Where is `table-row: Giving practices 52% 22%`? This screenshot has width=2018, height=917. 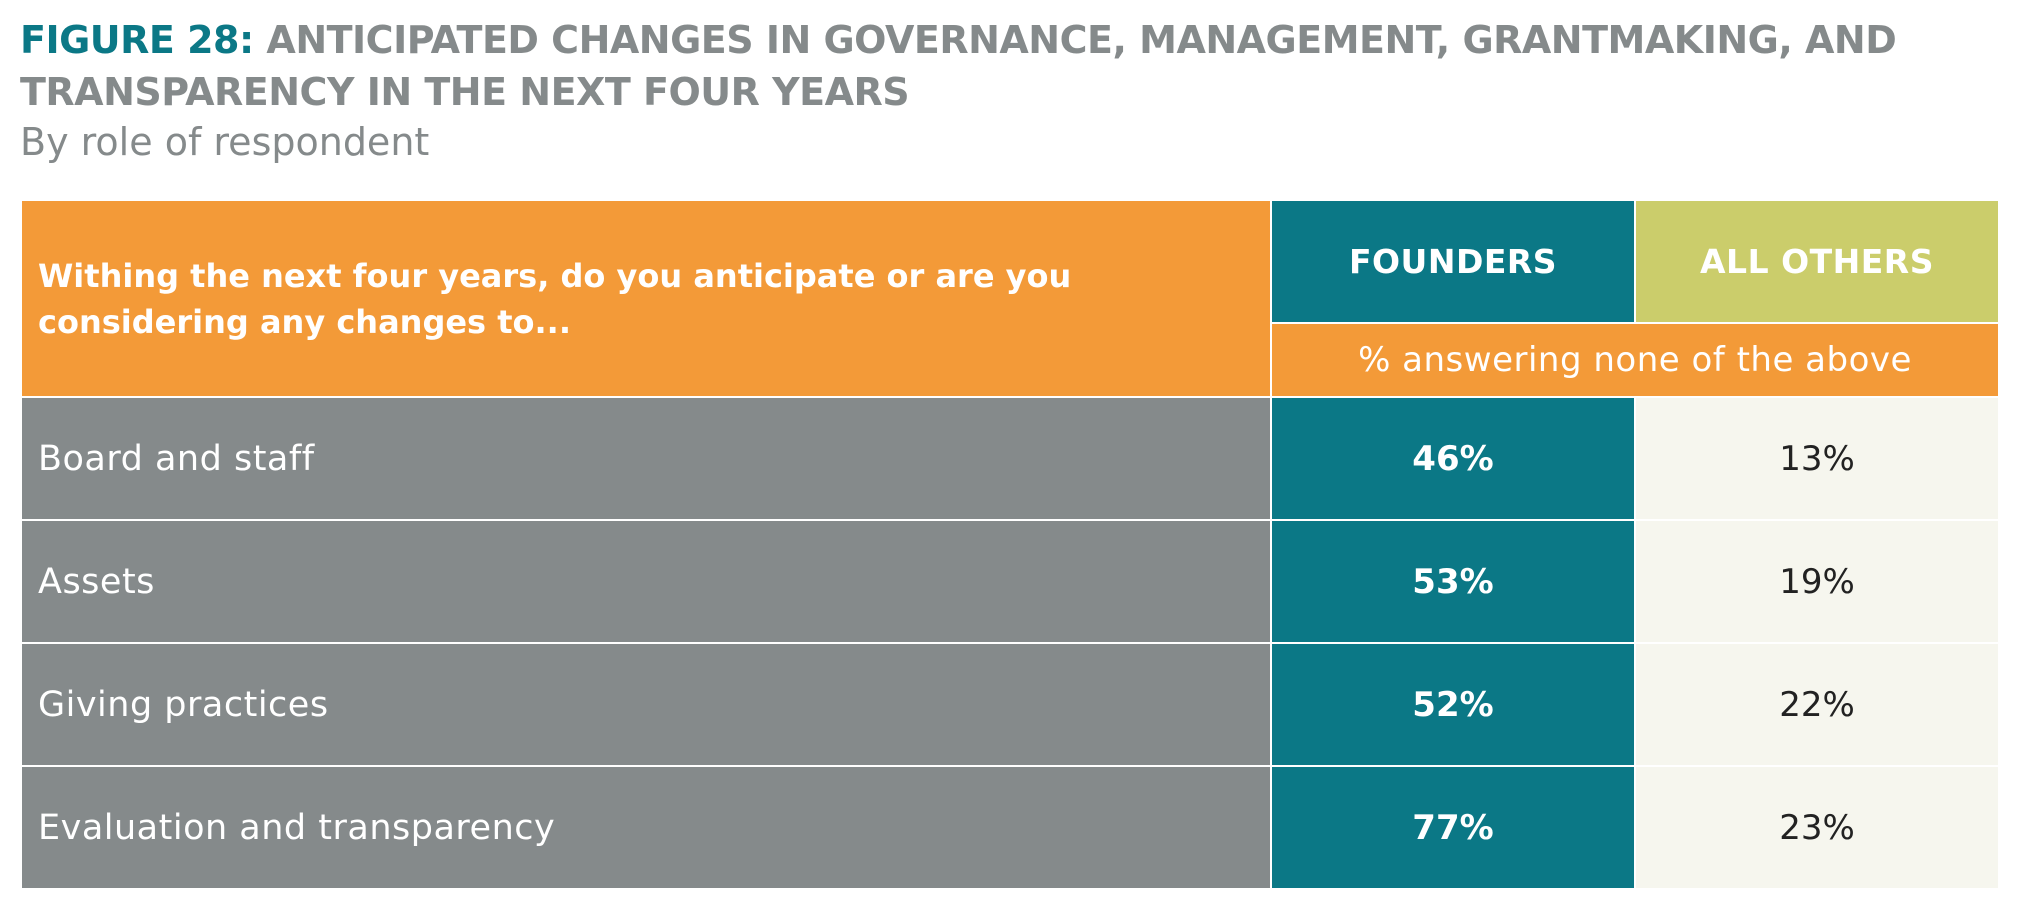 table-row: Giving practices 52% 22% is located at coordinates (1010, 704).